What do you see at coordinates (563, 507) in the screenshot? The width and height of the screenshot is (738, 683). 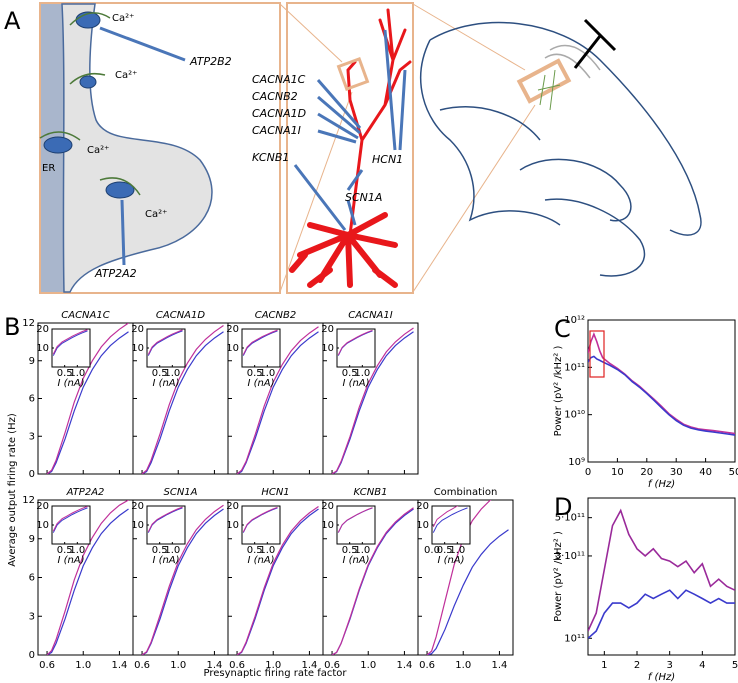 I see `panel-label: D` at bounding box center [563, 507].